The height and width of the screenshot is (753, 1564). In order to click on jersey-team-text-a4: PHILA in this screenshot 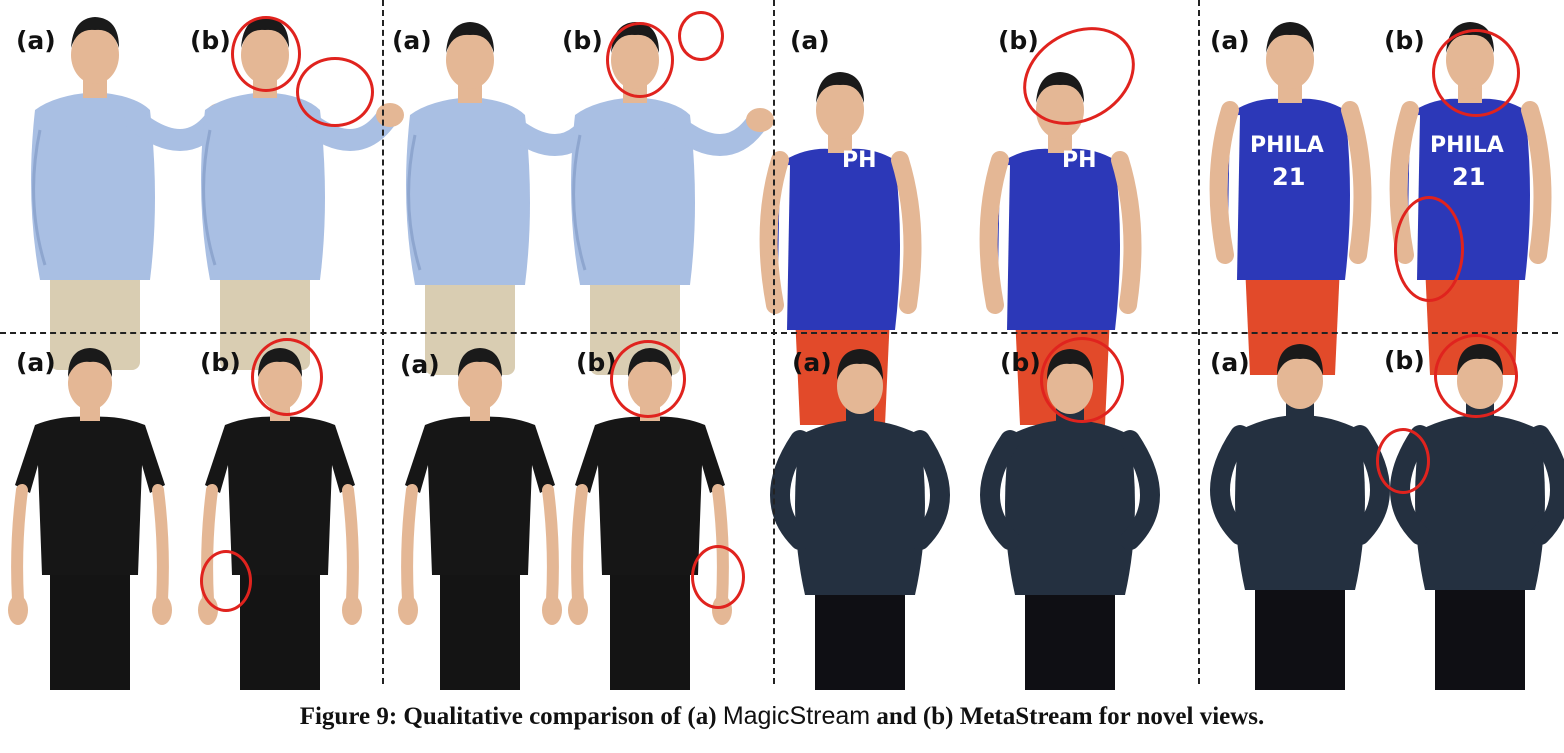, I will do `click(1287, 145)`.